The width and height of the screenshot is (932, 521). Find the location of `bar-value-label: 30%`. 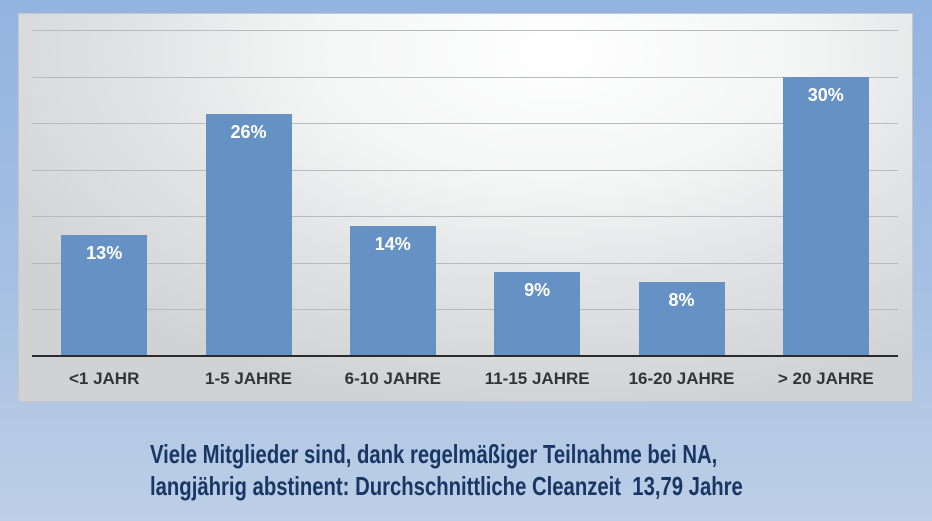

bar-value-label: 30% is located at coordinates (825, 94).